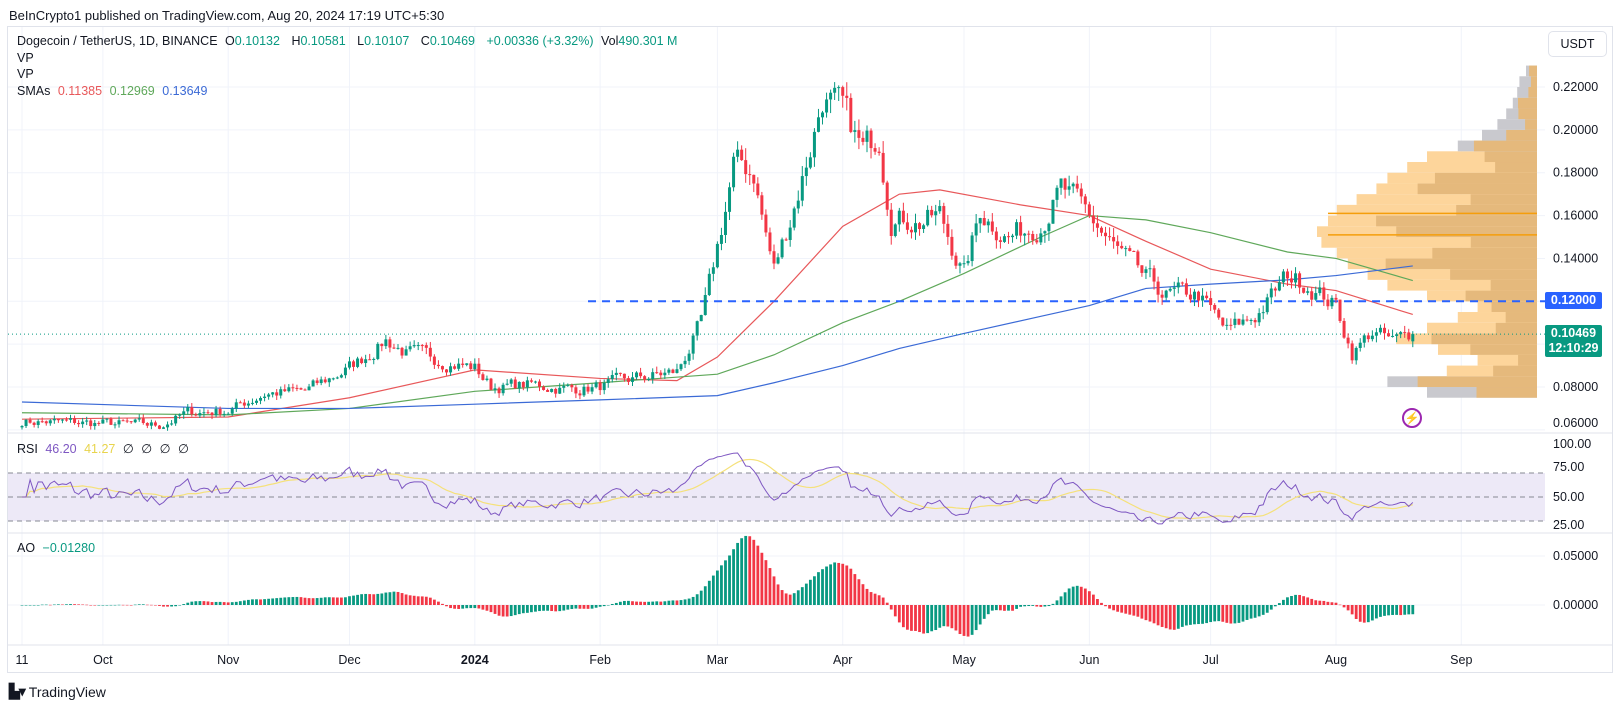 The image size is (1623, 709). Describe the element at coordinates (540, 41) in the screenshot. I see `price-change: +0.00336 (+3.32%)` at that location.